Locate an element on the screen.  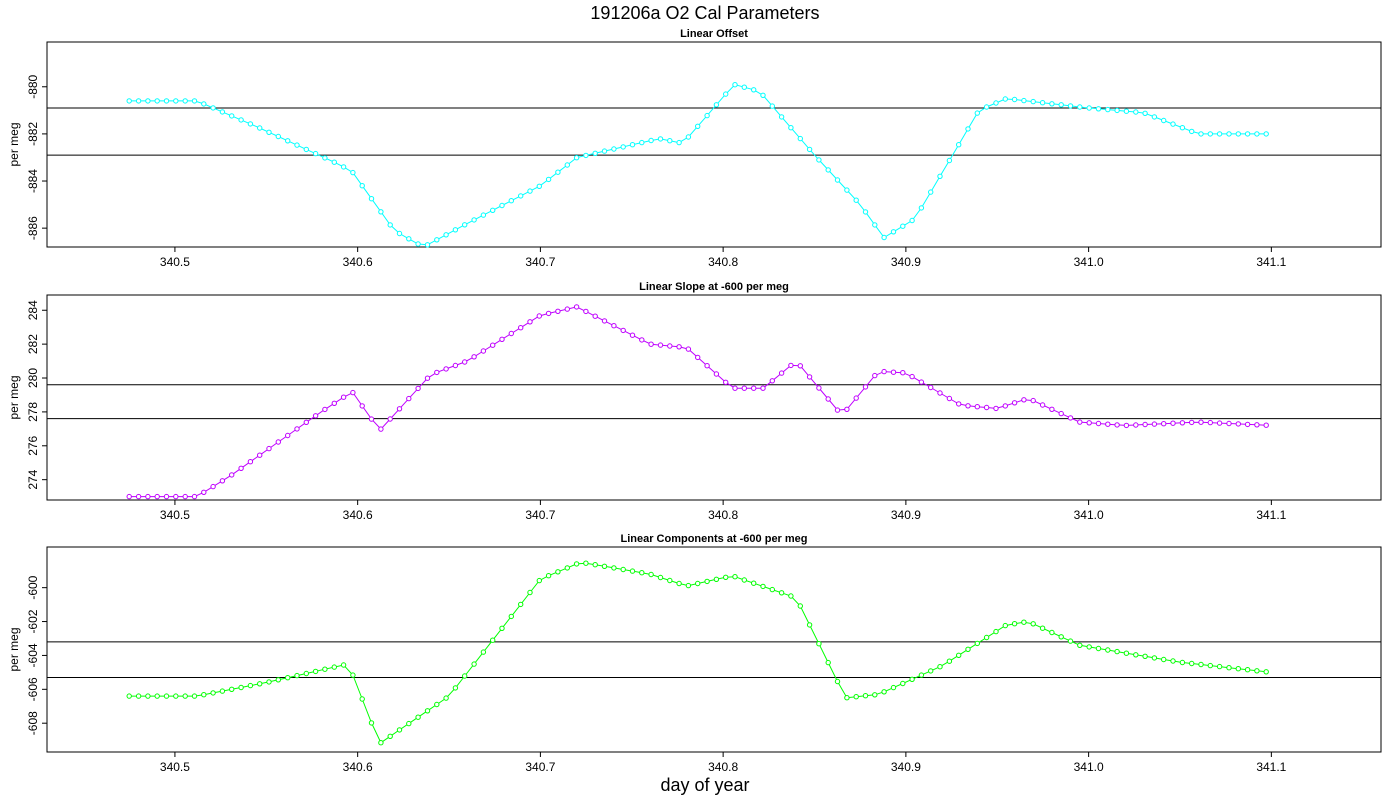
x-tick-label: 340.5 is located at coordinates (175, 262).